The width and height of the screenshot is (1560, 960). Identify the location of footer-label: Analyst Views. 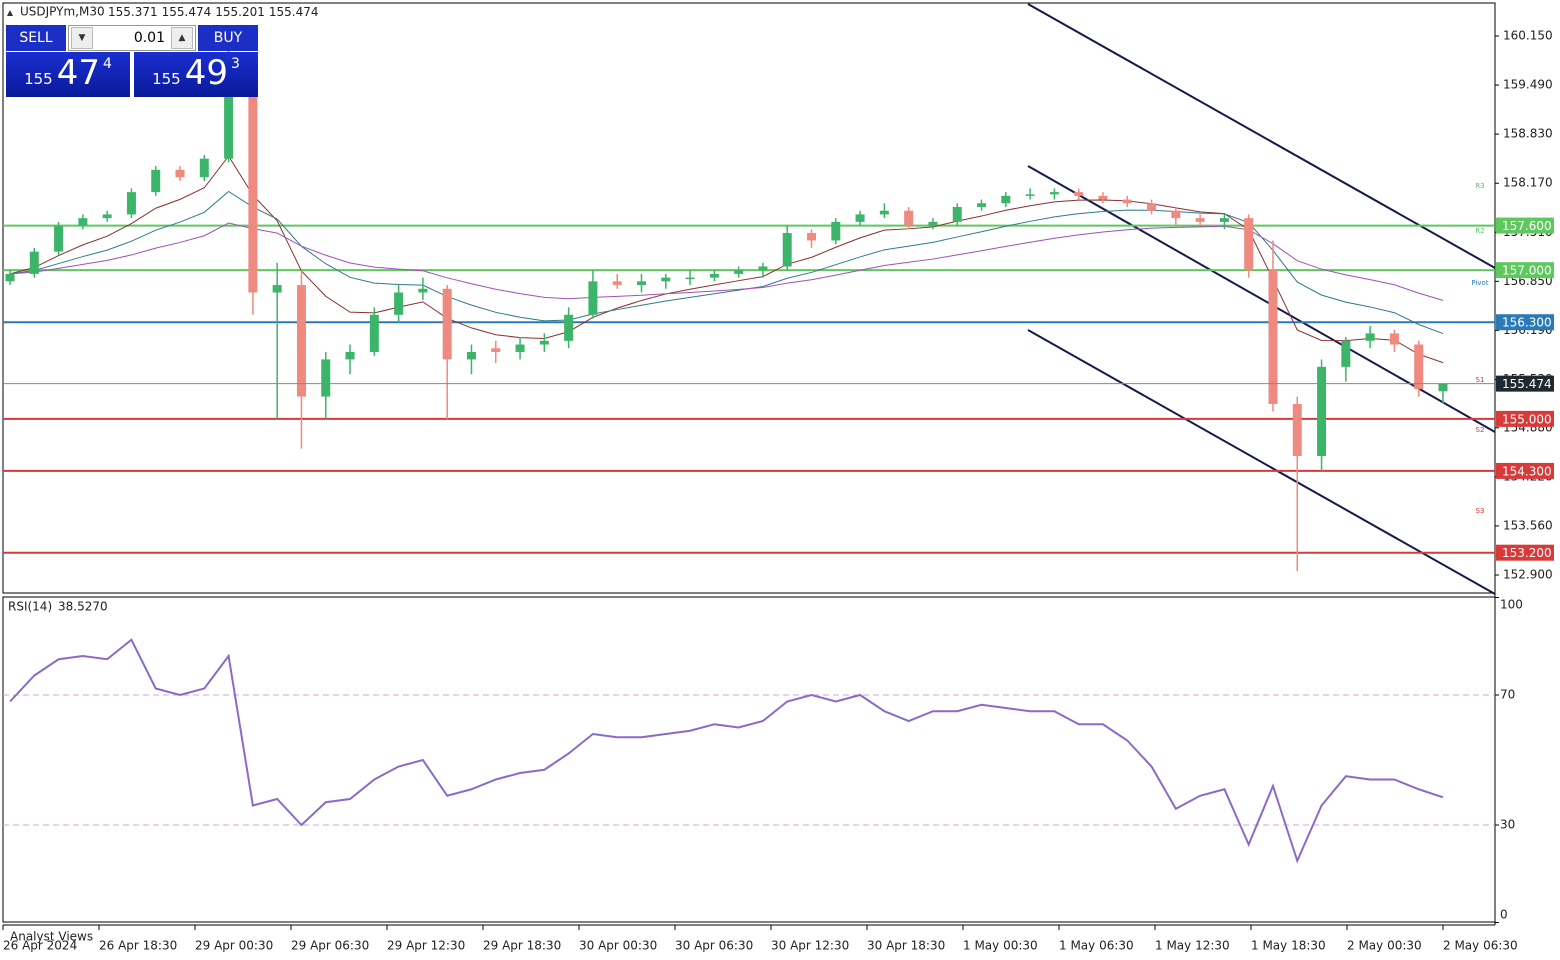
(51, 937).